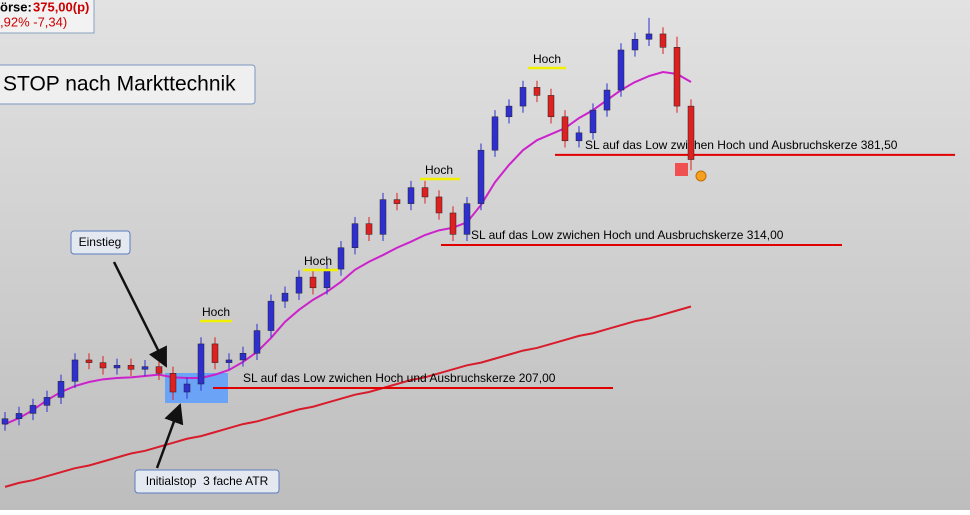 The width and height of the screenshot is (970, 515). I want to click on stop-callout: Initialstop 3 fache ATR, so click(207, 481).